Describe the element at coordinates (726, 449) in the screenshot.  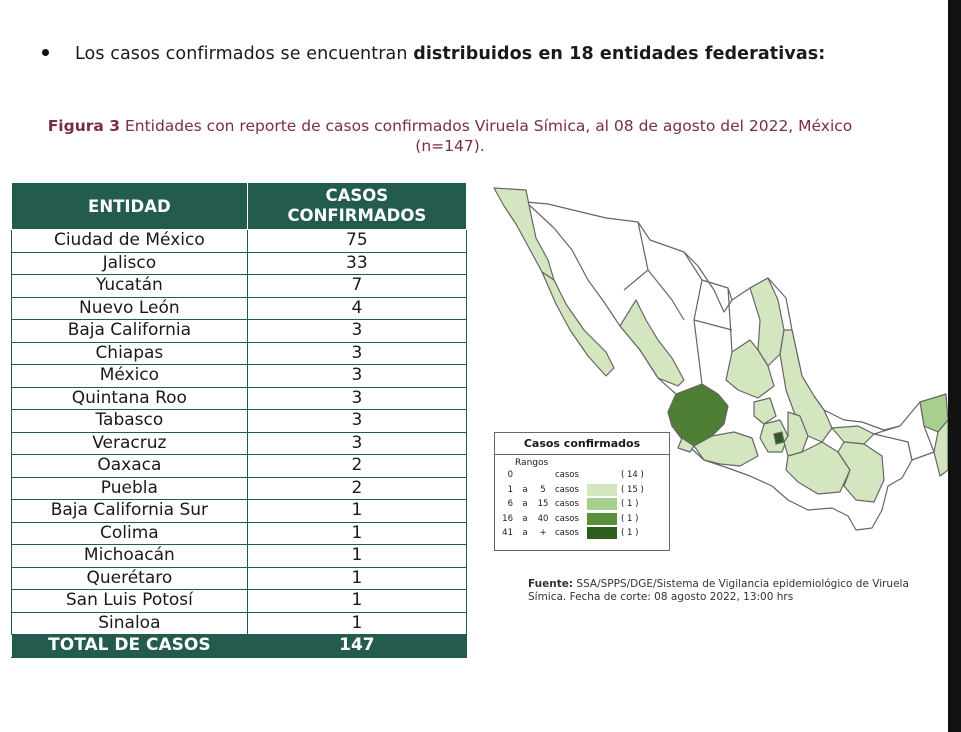
I see `map-michoacan` at that location.